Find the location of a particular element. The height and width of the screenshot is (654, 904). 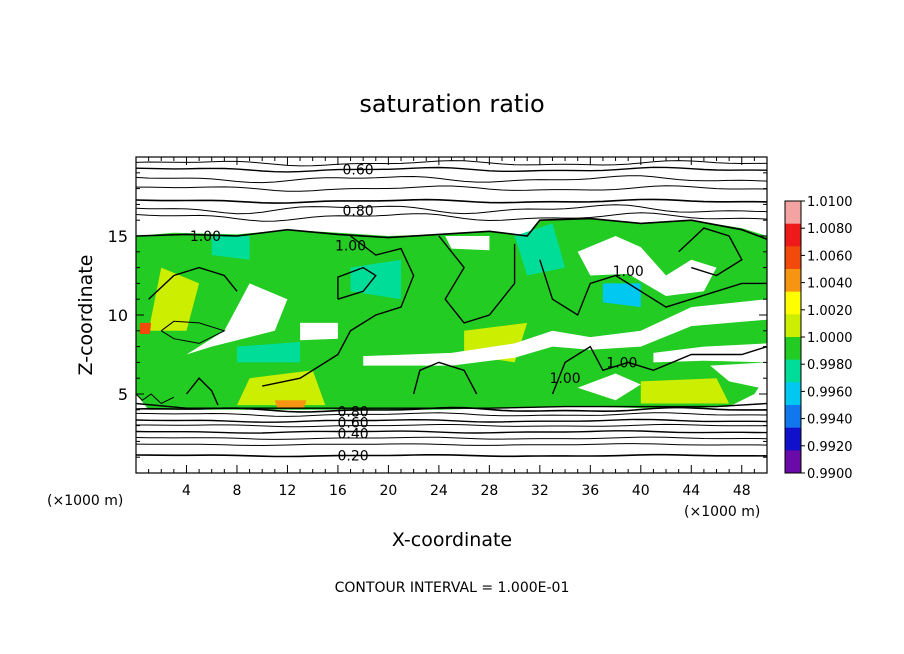

contour-interval-footer: CONTOUR INTERVAL = 1.000E-01 is located at coordinates (452, 588).